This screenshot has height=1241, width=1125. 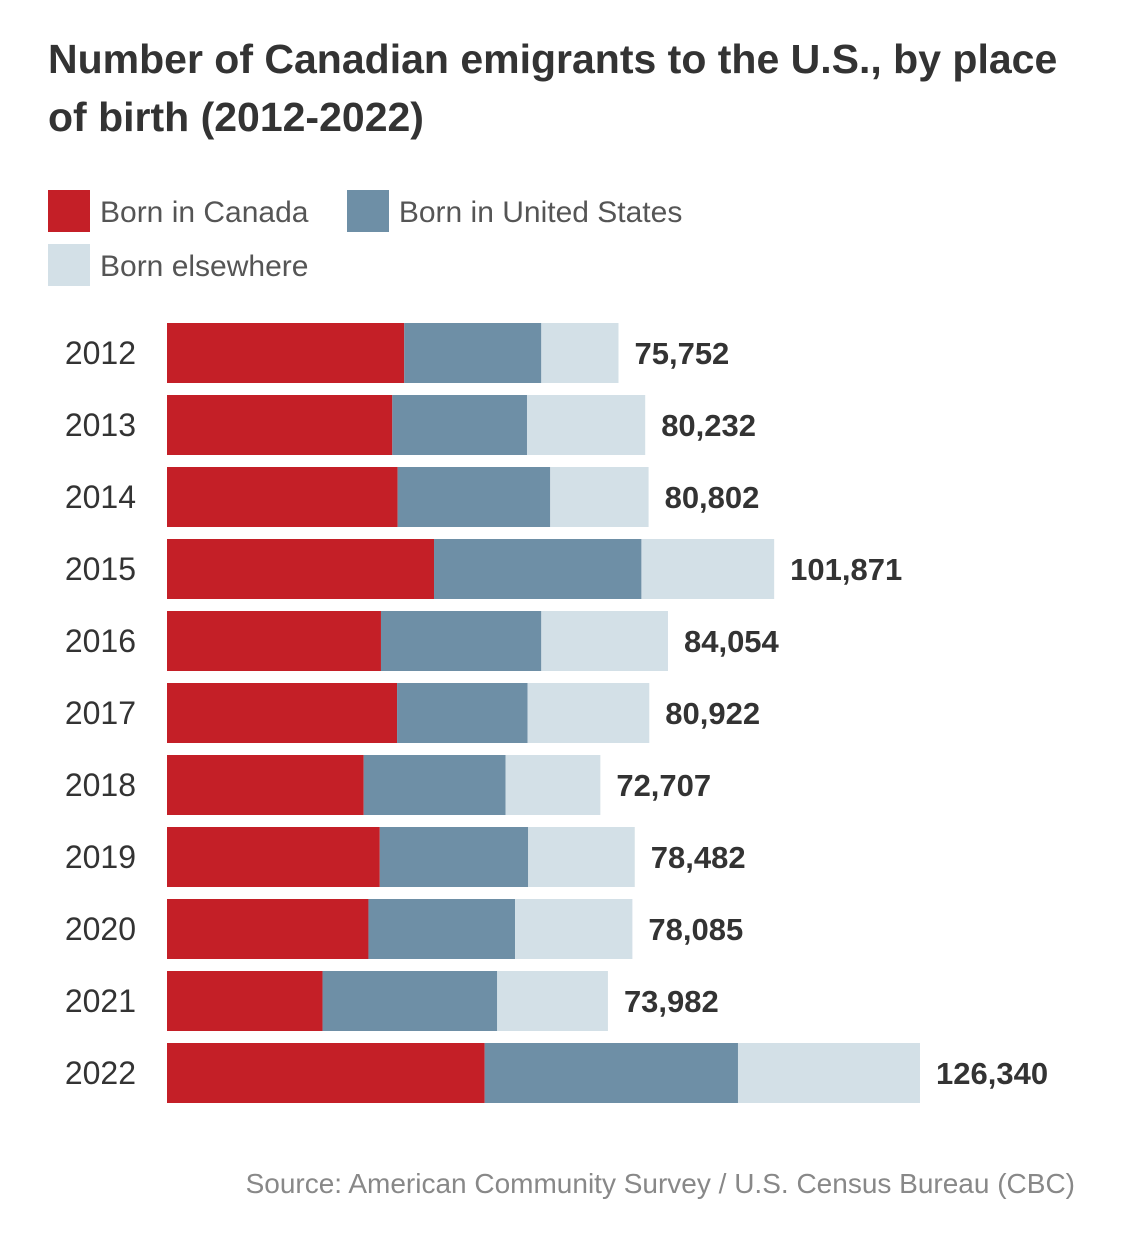 What do you see at coordinates (581, 857) in the screenshot?
I see `bar-segment-born-elsewhere-2019` at bounding box center [581, 857].